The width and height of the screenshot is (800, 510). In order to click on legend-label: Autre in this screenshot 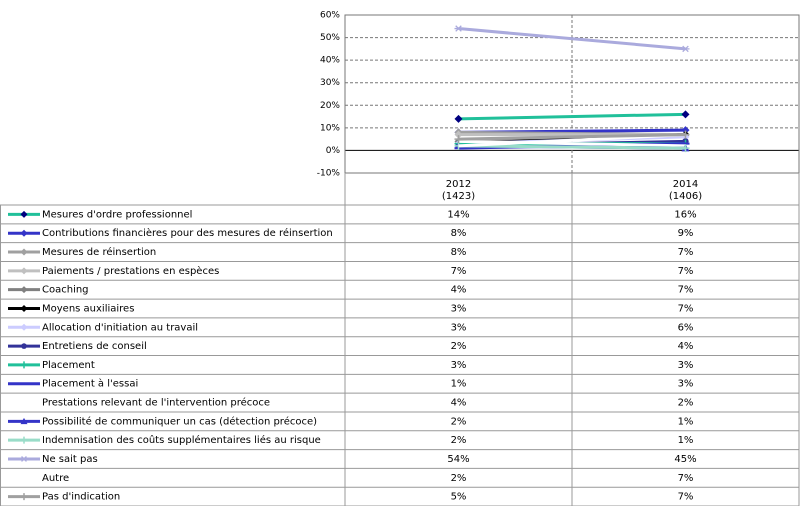, I will do `click(55, 478)`.